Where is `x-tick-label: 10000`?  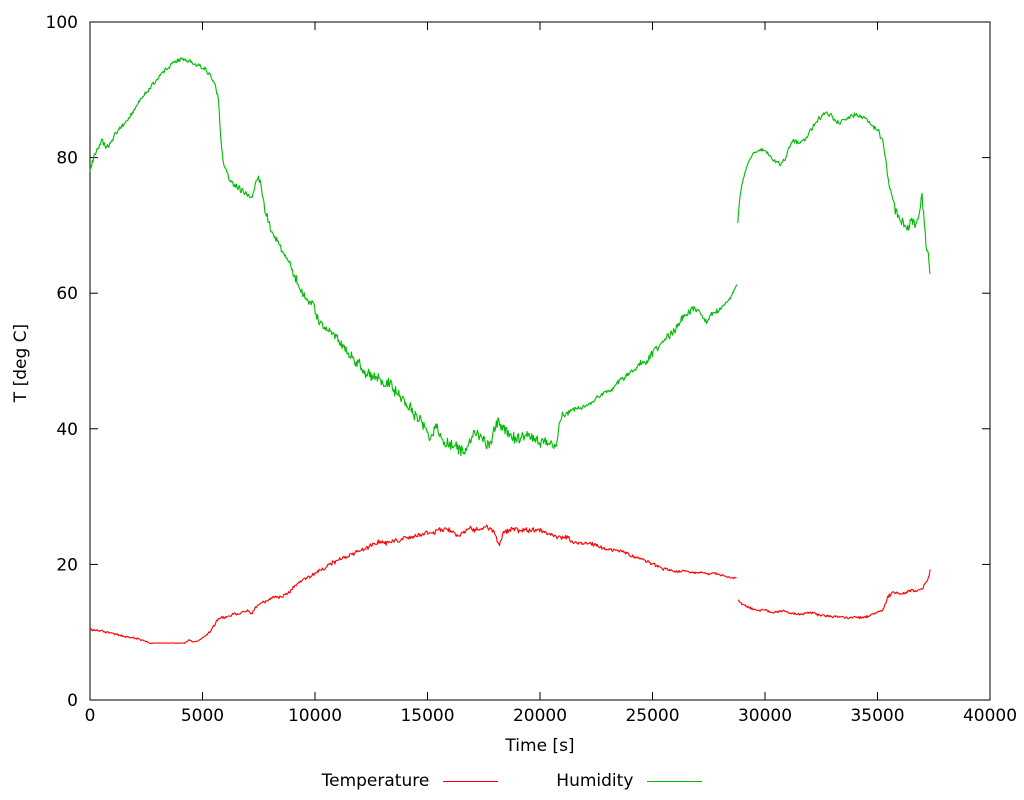
x-tick-label: 10000 is located at coordinates (315, 716).